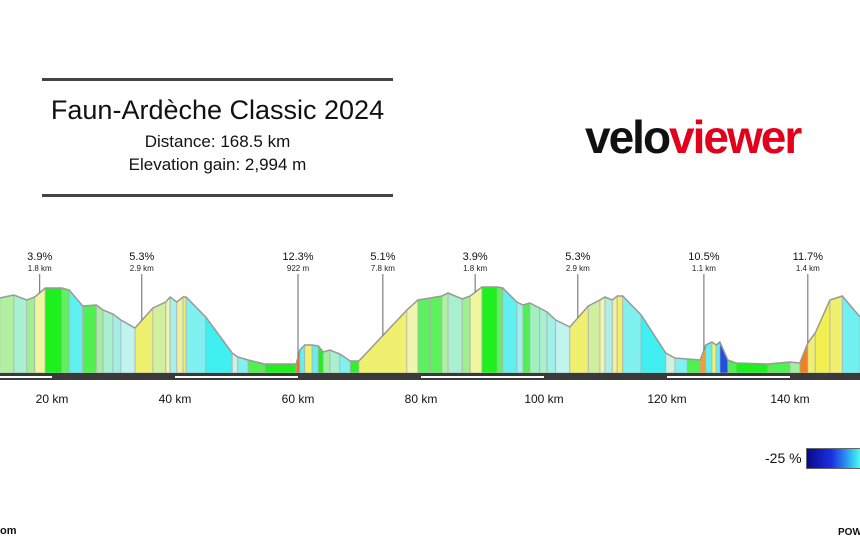  I want to click on climb-length-label: 922 m, so click(298, 268).